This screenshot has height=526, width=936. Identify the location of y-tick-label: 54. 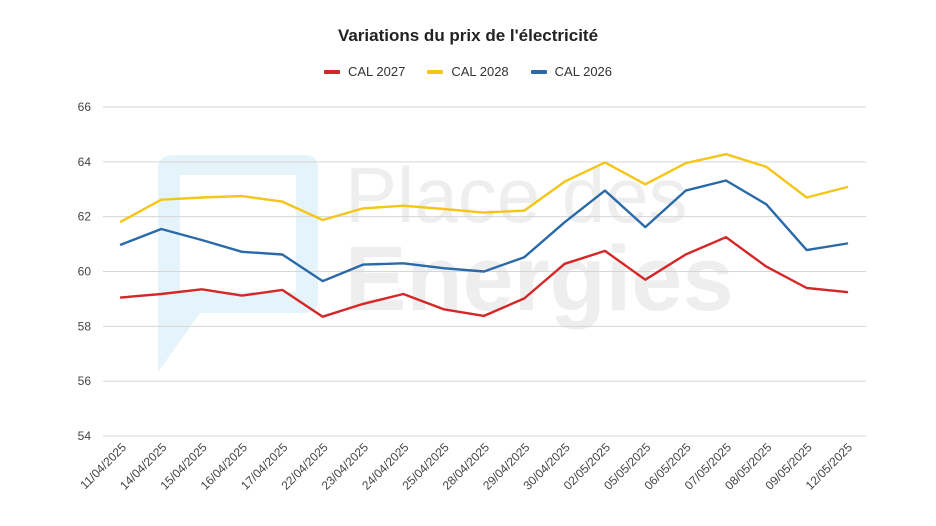
(85, 436).